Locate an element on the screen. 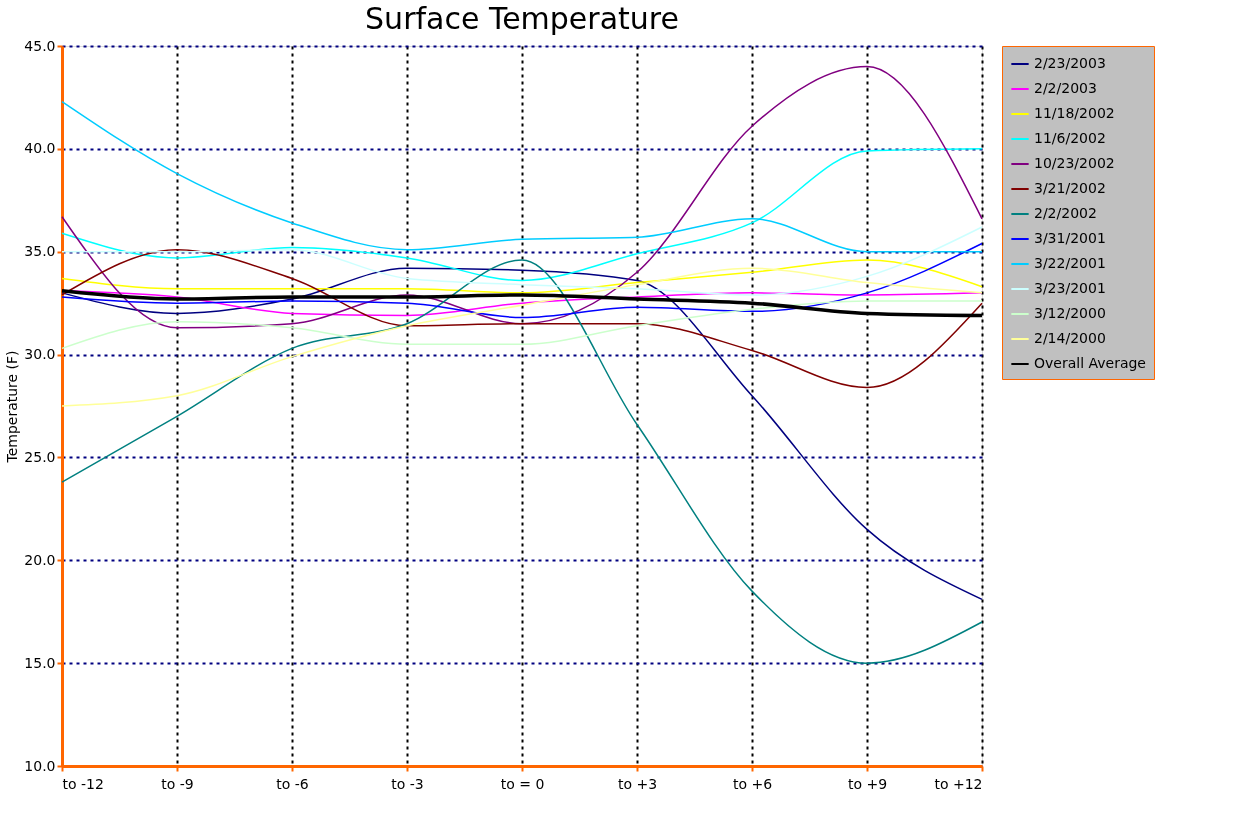 This screenshot has width=1235, height=826. chart-title: Surface Temperature is located at coordinates (522, 18).